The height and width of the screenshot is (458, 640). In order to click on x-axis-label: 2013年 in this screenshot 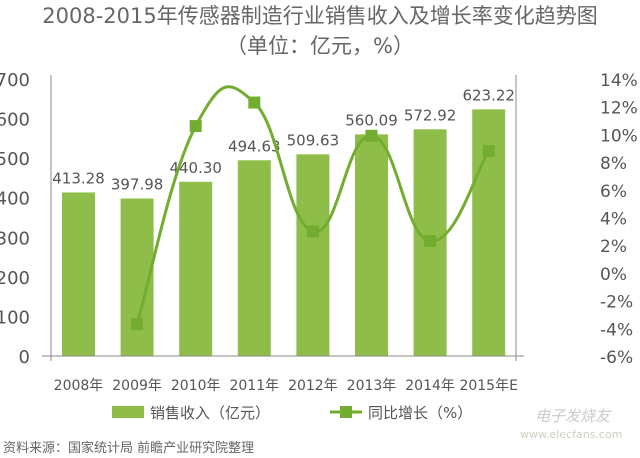, I will do `click(372, 386)`.